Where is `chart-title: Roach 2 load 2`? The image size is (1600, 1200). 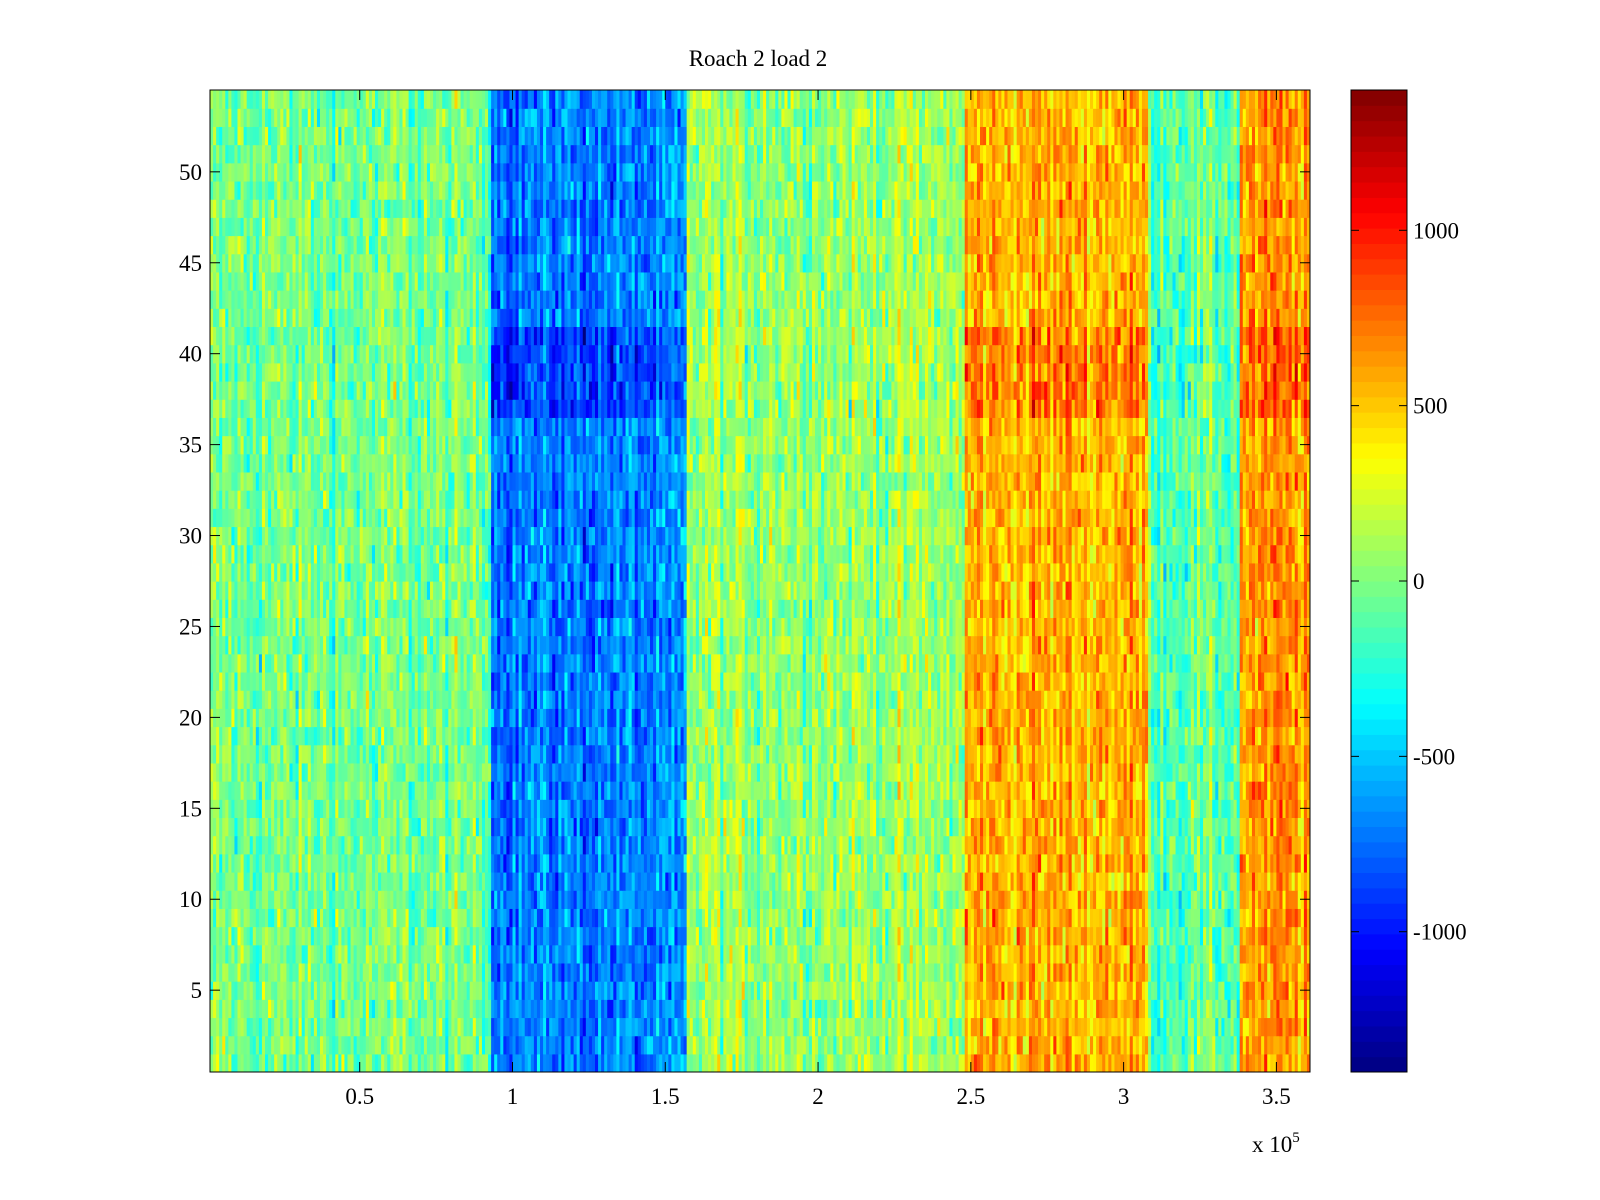 chart-title: Roach 2 load 2 is located at coordinates (758, 58).